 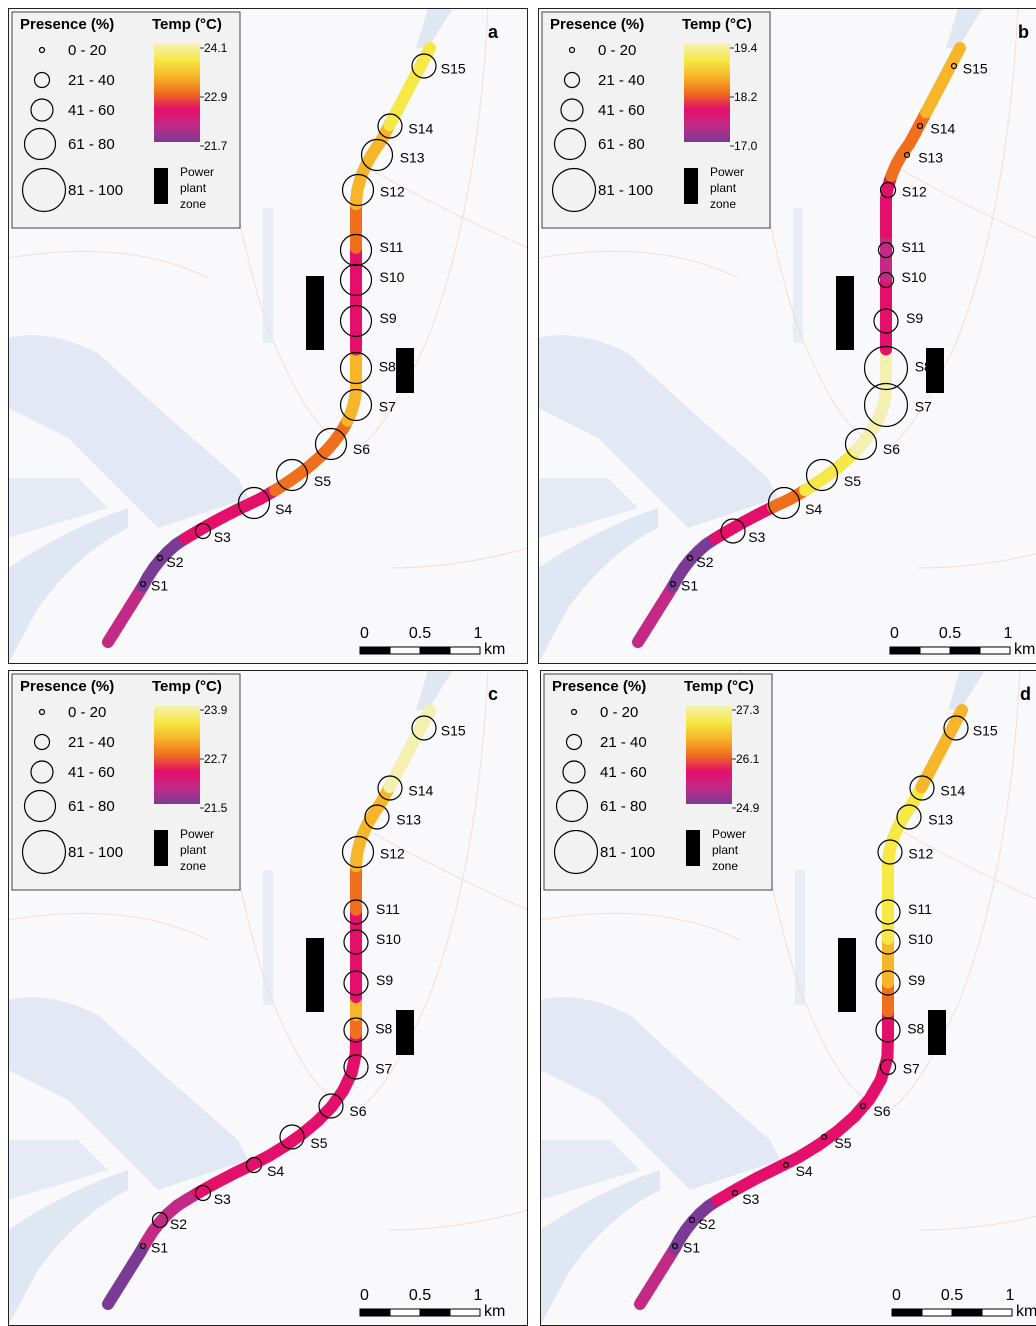 What do you see at coordinates (748, 759) in the screenshot?
I see `temp-tick-label: 26.1` at bounding box center [748, 759].